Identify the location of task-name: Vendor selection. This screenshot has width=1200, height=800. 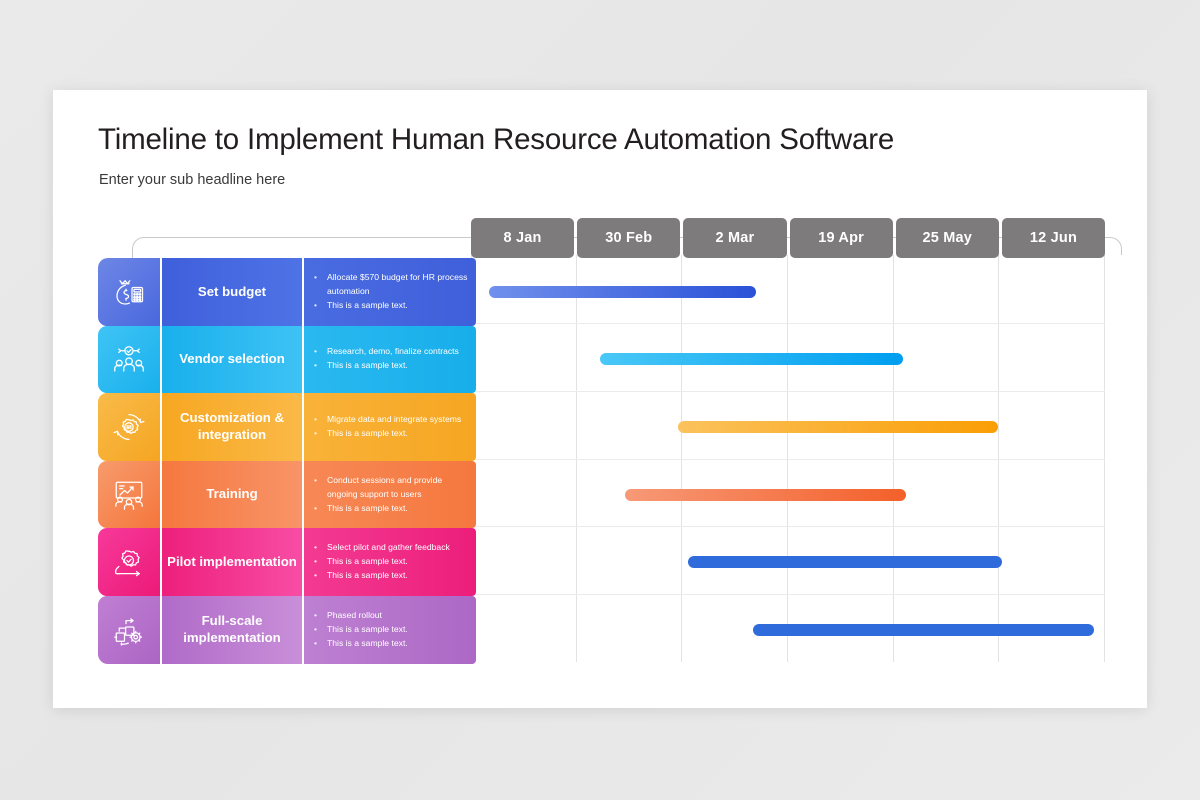
(232, 359).